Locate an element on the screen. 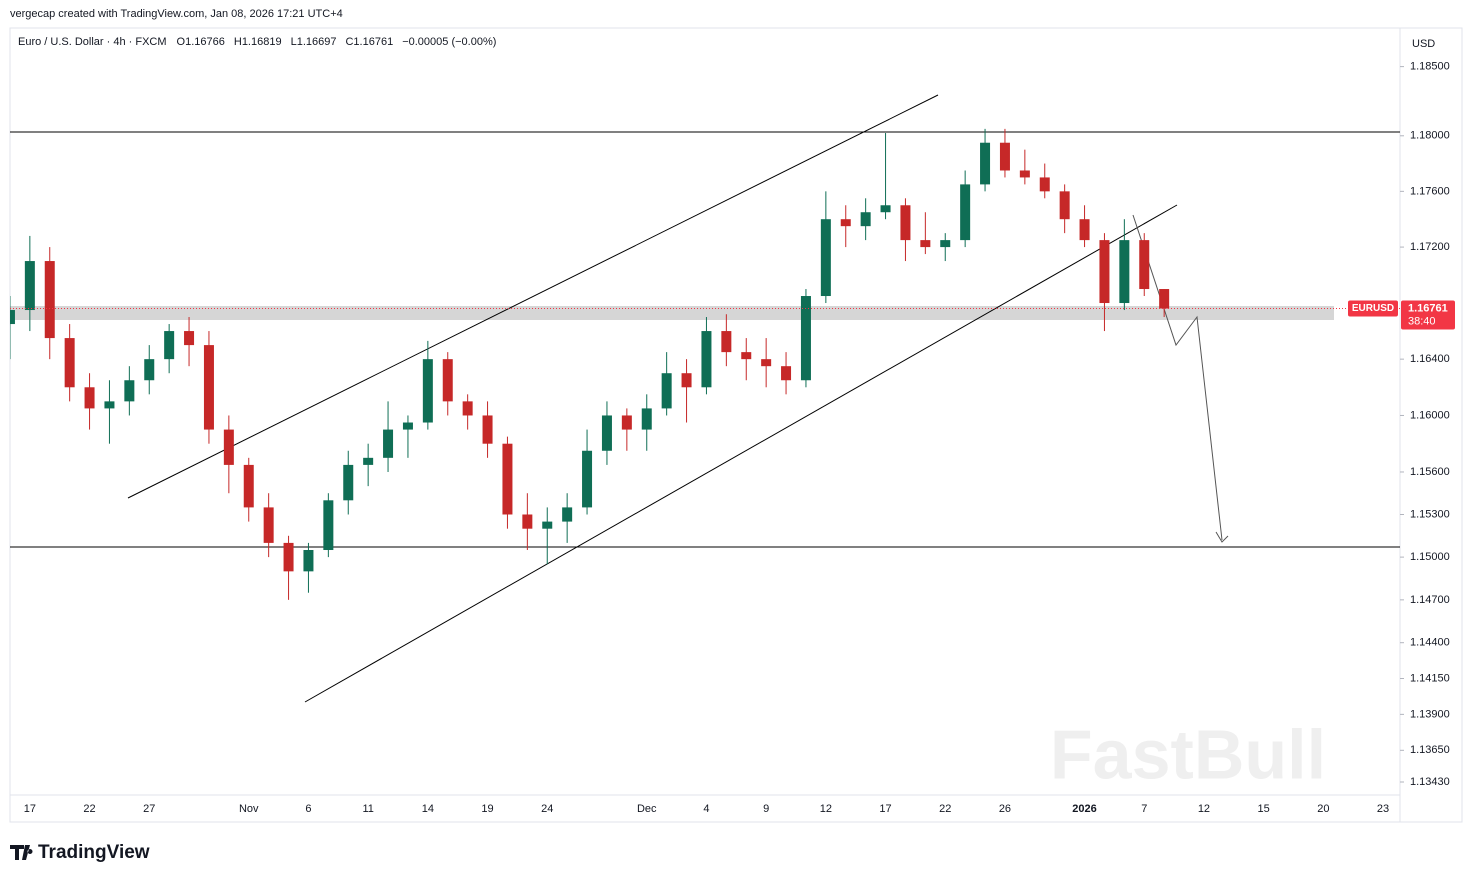 This screenshot has height=888, width=1472. x-tick-label: 2026 is located at coordinates (1084, 809).